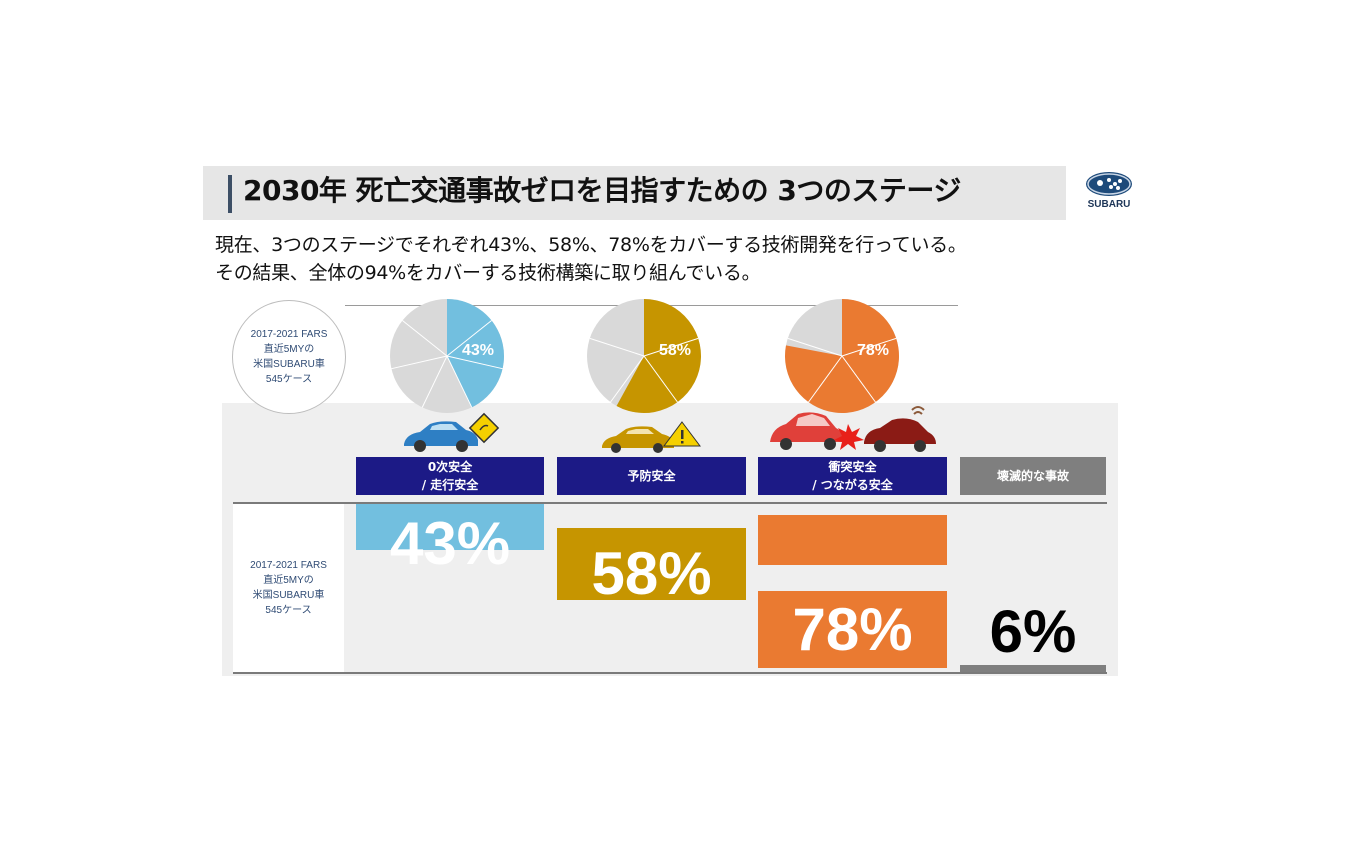 The width and height of the screenshot is (1350, 844). I want to click on source-side-label: 2017-2021 FARS 直近5MYの 米国SUBARU車 545ケース, so click(288, 588).